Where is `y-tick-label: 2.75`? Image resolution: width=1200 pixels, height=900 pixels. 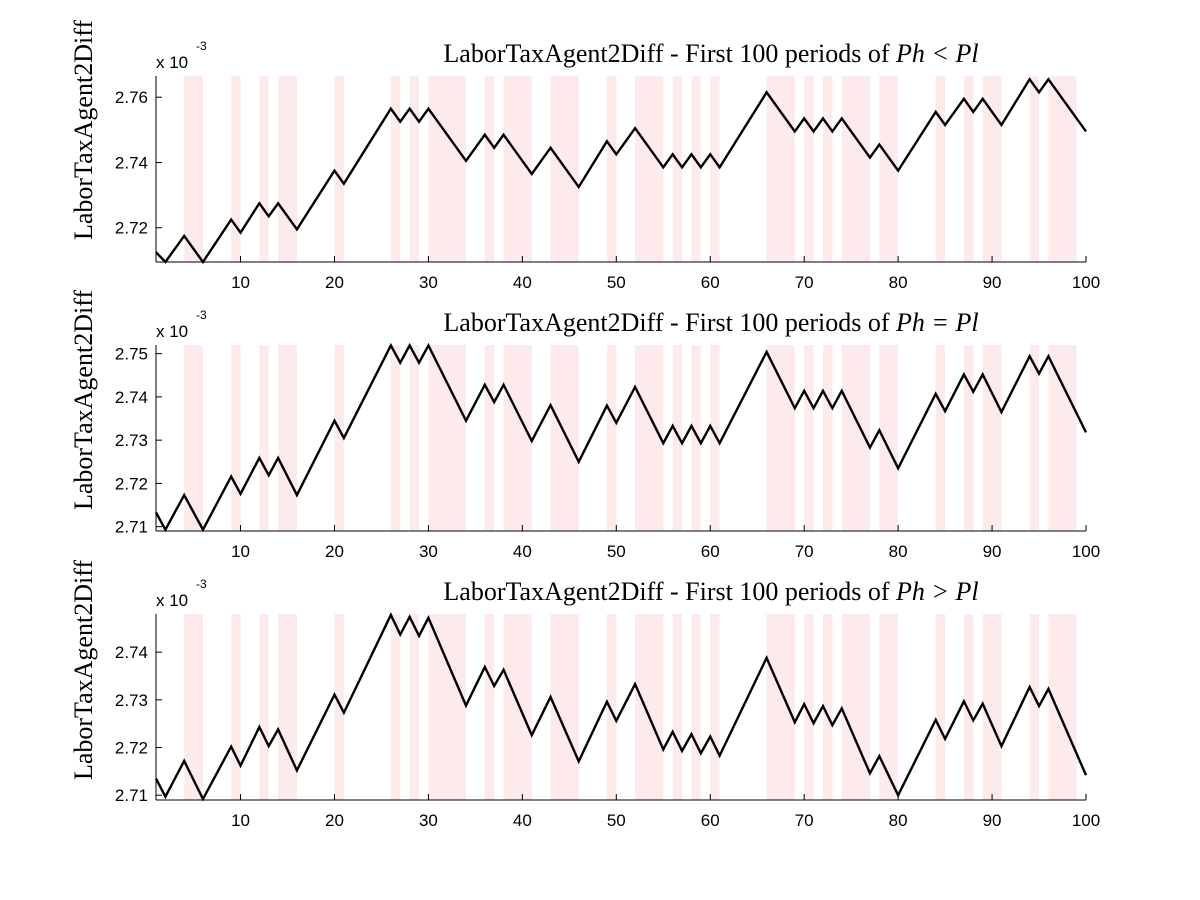 y-tick-label: 2.75 is located at coordinates (131, 354).